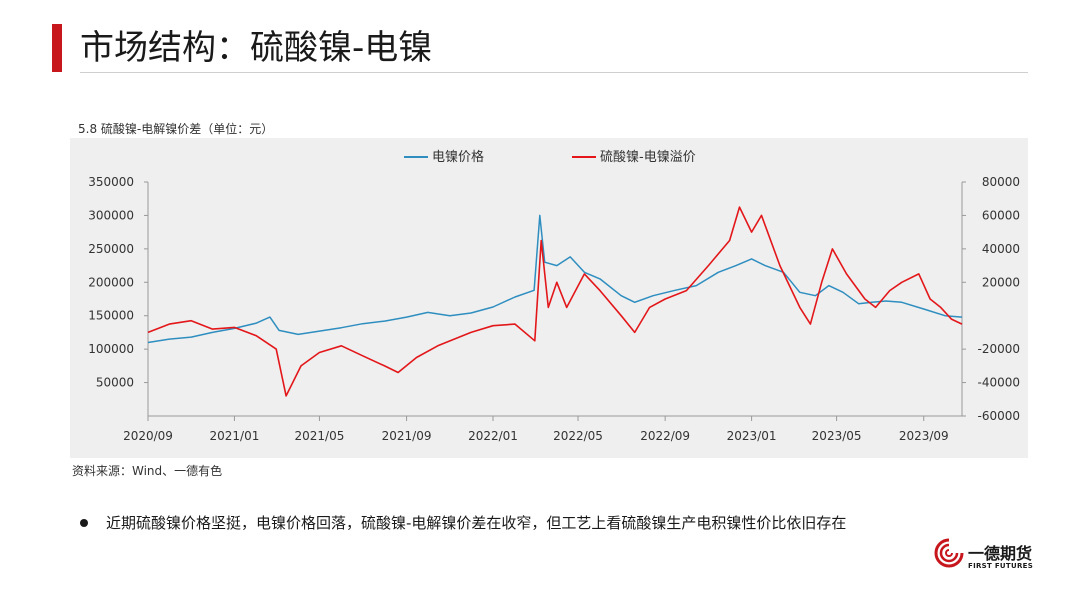 The image size is (1080, 608). What do you see at coordinates (1000, 553) in the screenshot?
I see `logo-name-cn: 一德期货` at bounding box center [1000, 553].